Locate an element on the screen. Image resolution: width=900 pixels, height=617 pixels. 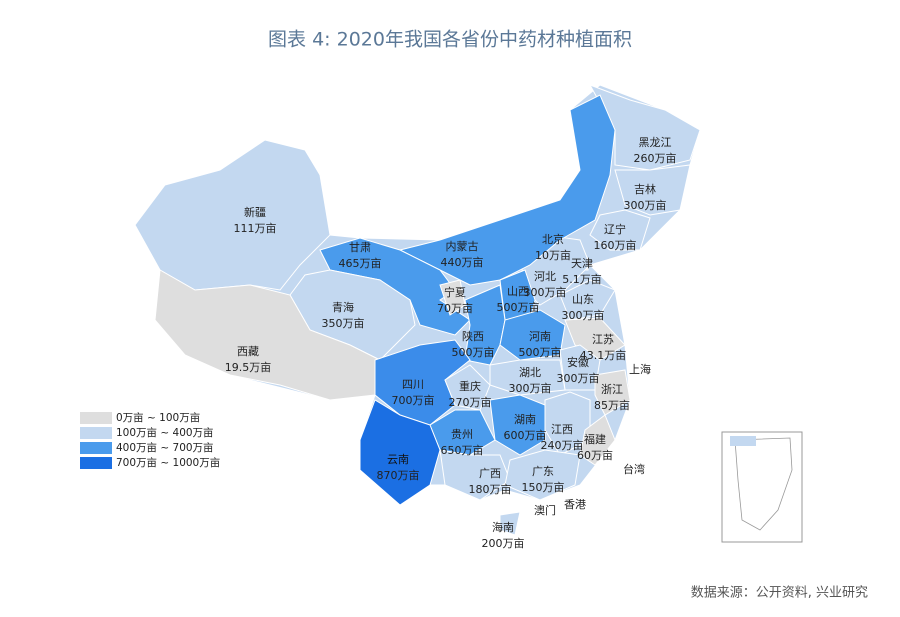
province-name: 河北 is located at coordinates (545, 276).